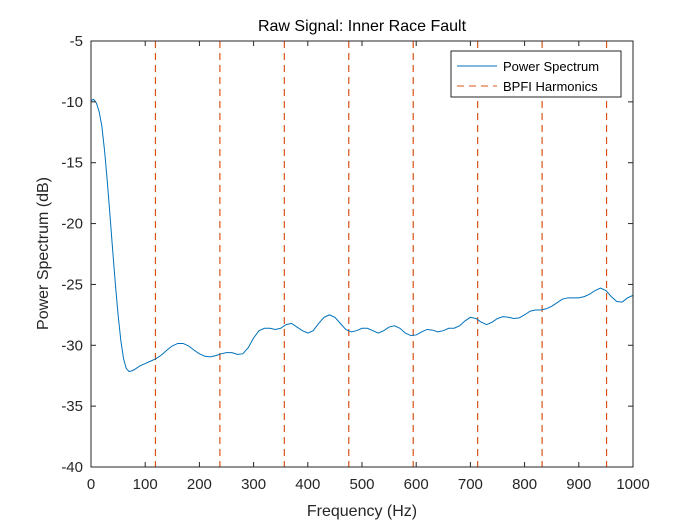 Image resolution: width=700 pixels, height=525 pixels. What do you see at coordinates (578, 484) in the screenshot?
I see `x-tick-label: 900` at bounding box center [578, 484].